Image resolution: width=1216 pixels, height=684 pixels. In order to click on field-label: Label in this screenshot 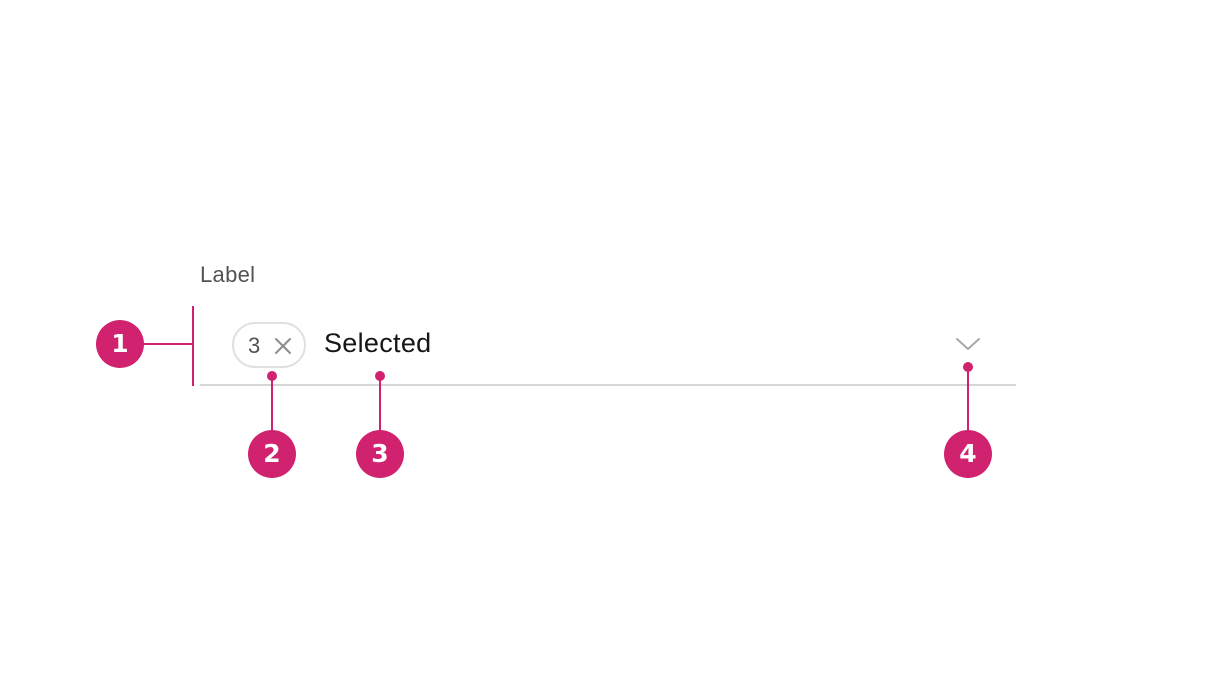, I will do `click(228, 274)`.